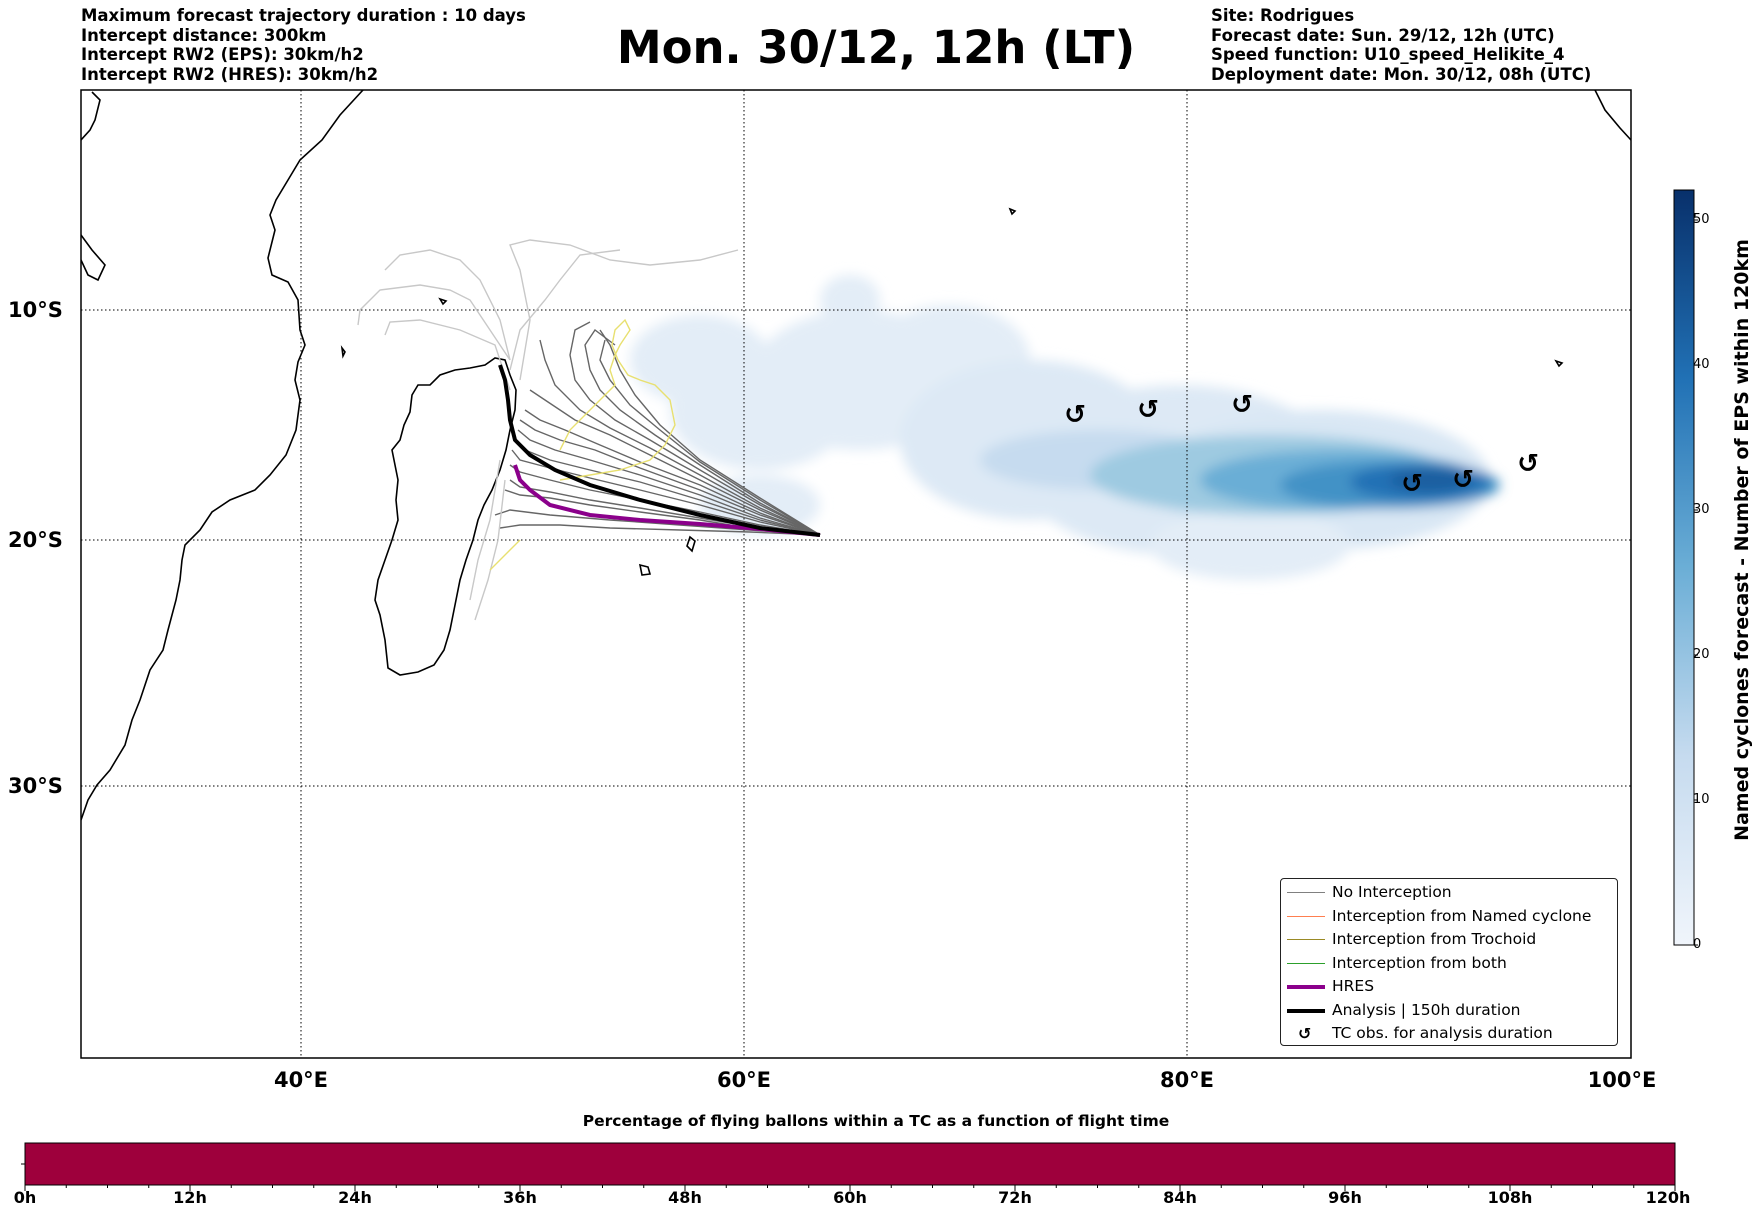  I want to click on colorbar-gradient, so click(1684, 567).